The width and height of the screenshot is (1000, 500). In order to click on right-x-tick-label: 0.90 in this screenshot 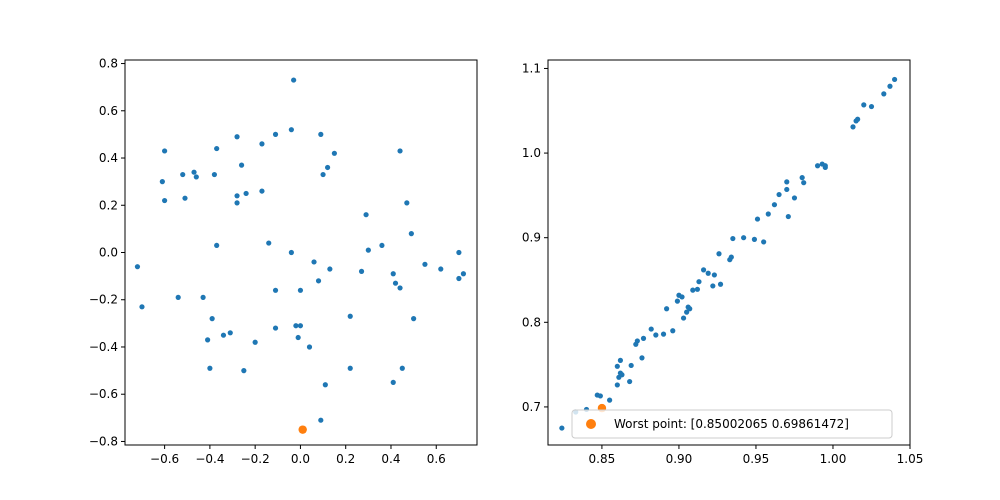, I will do `click(679, 459)`.